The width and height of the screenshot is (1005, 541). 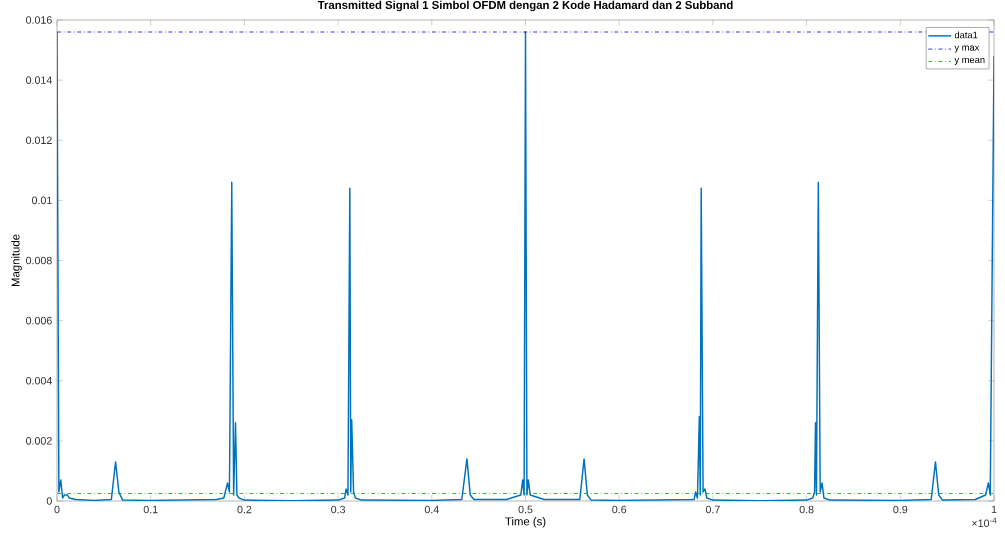 What do you see at coordinates (525, 6) in the screenshot?
I see `chart-title: Transmitted Signal 1 Simbol OFDM dengan 2 Kode Hadamard dan 2 Subband` at bounding box center [525, 6].